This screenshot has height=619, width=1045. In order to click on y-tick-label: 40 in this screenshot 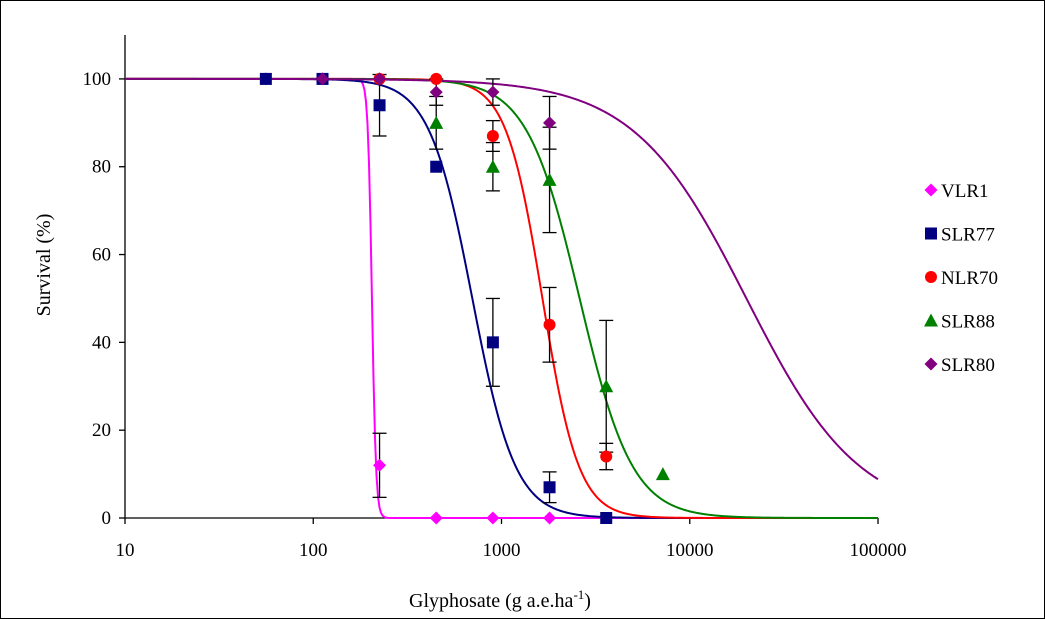, I will do `click(101, 342)`.